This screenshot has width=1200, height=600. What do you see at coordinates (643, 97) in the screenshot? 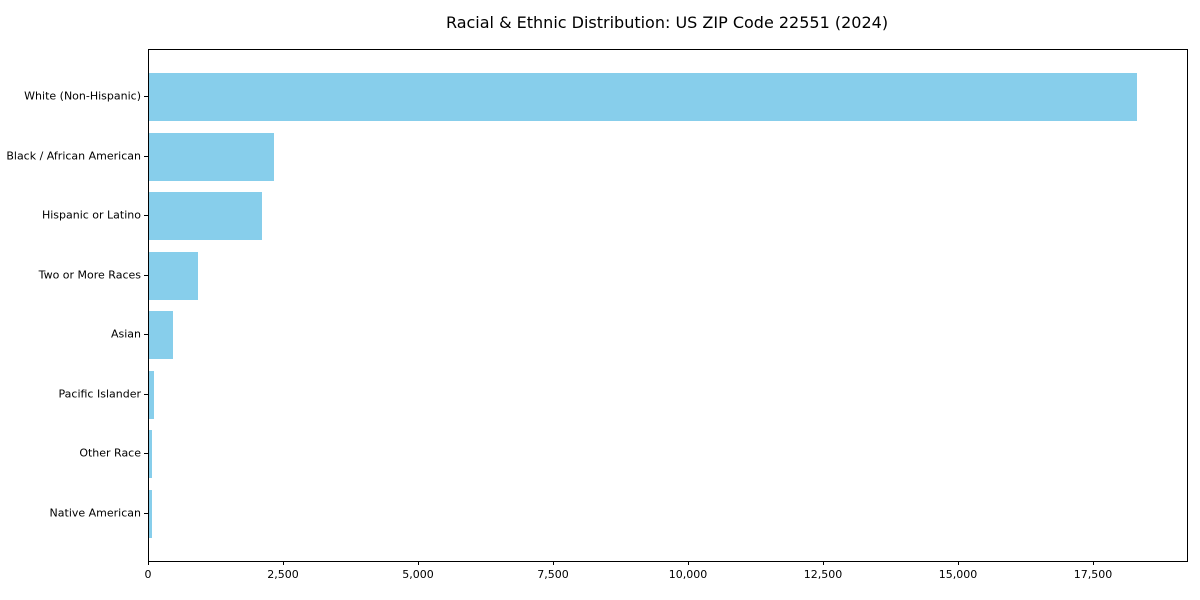
I see `bar-white-non-hispanic` at bounding box center [643, 97].